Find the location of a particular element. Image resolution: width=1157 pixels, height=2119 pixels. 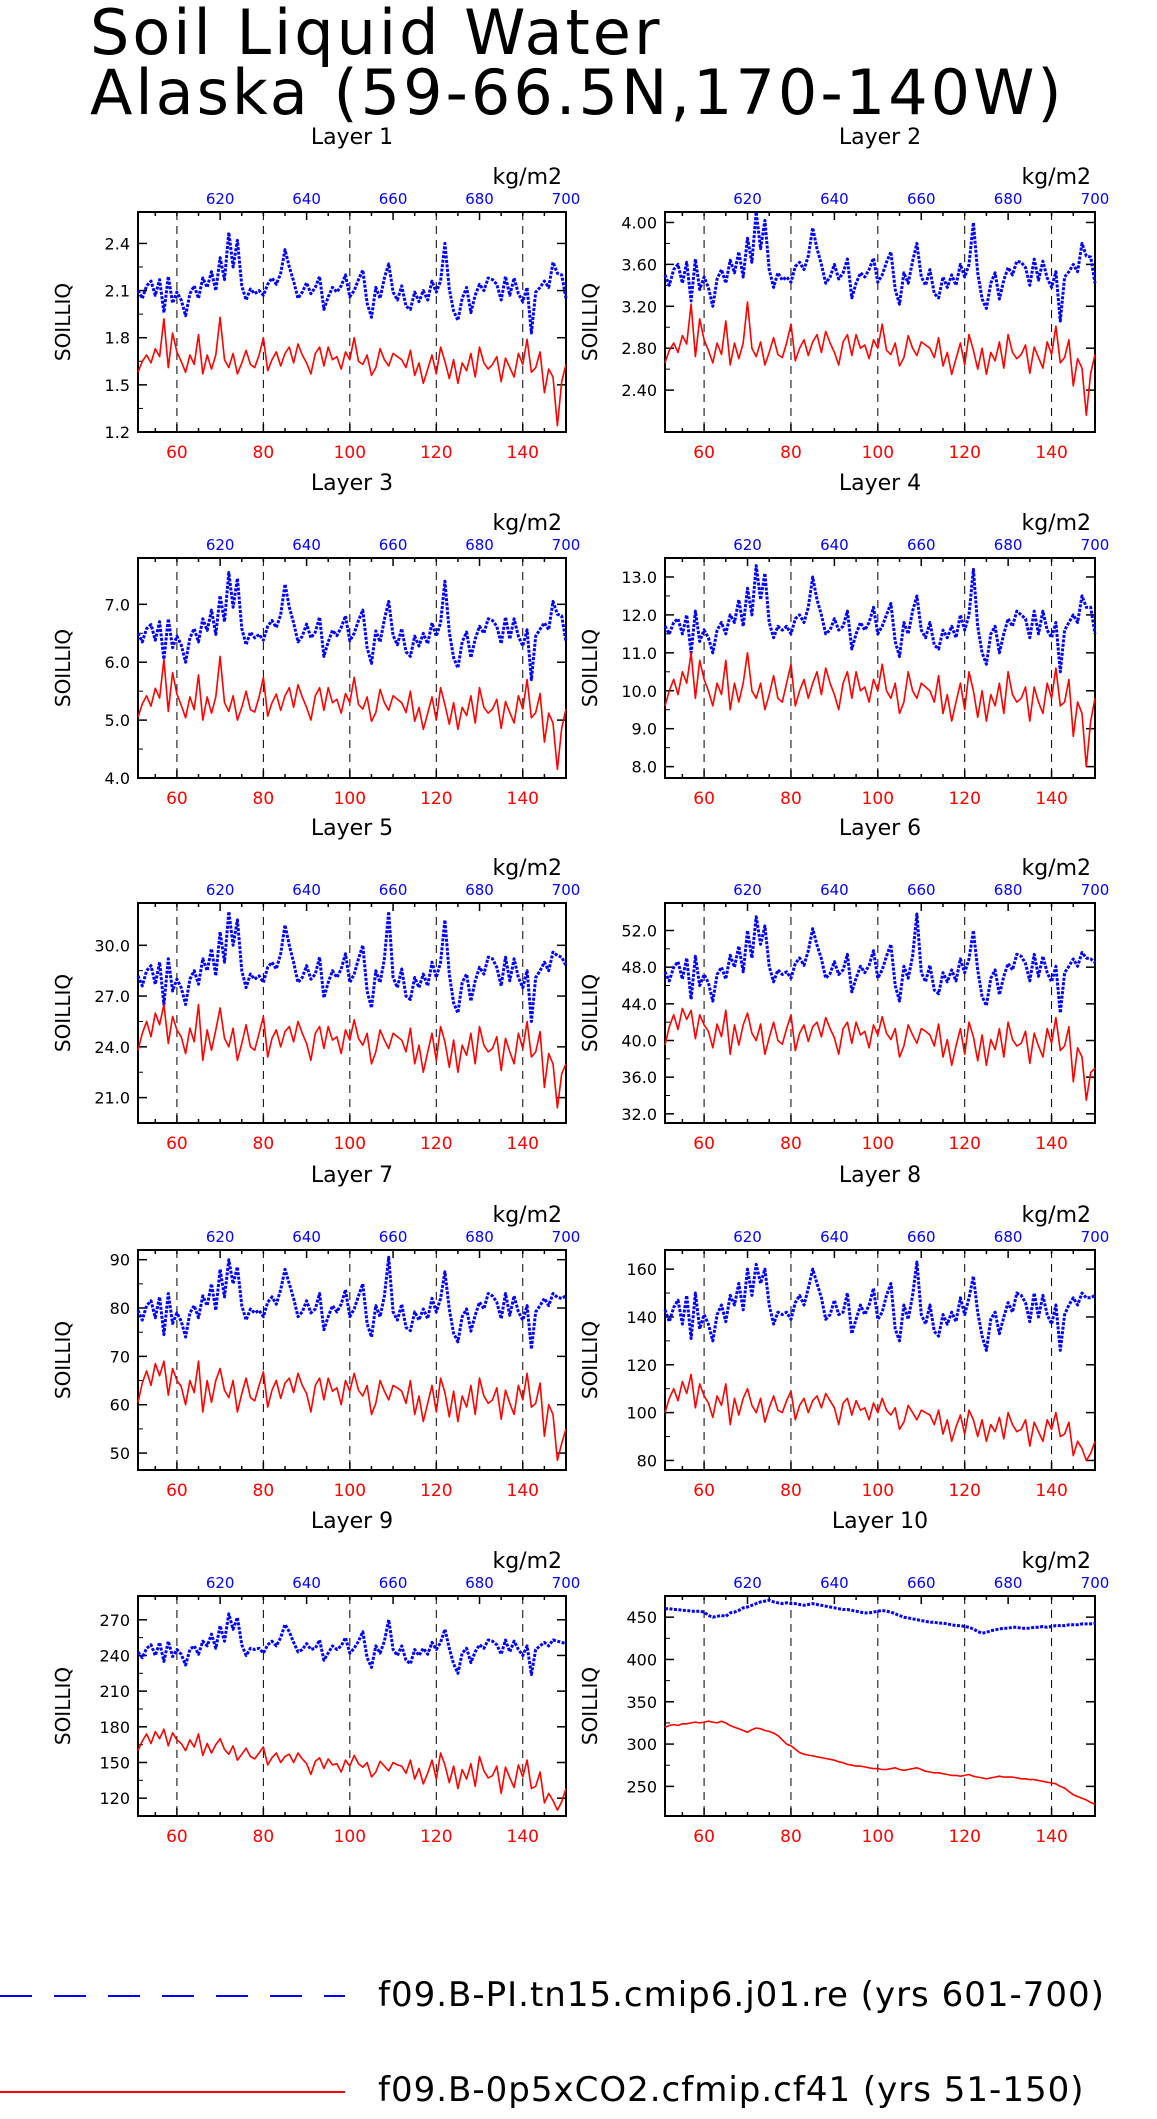

y-tick-label: 60 is located at coordinates (120, 1405).